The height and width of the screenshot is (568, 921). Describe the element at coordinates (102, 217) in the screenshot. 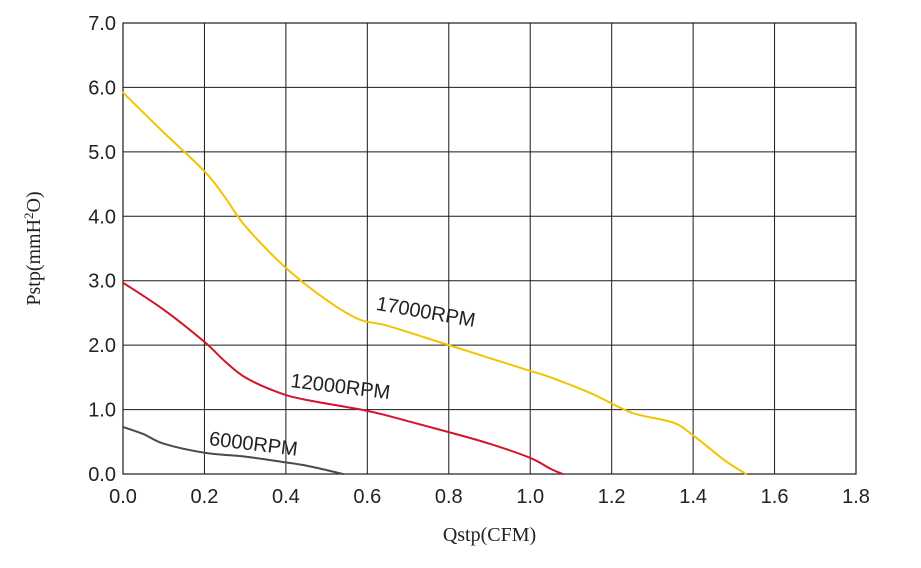

I see `y-tick-label: 4.0` at that location.